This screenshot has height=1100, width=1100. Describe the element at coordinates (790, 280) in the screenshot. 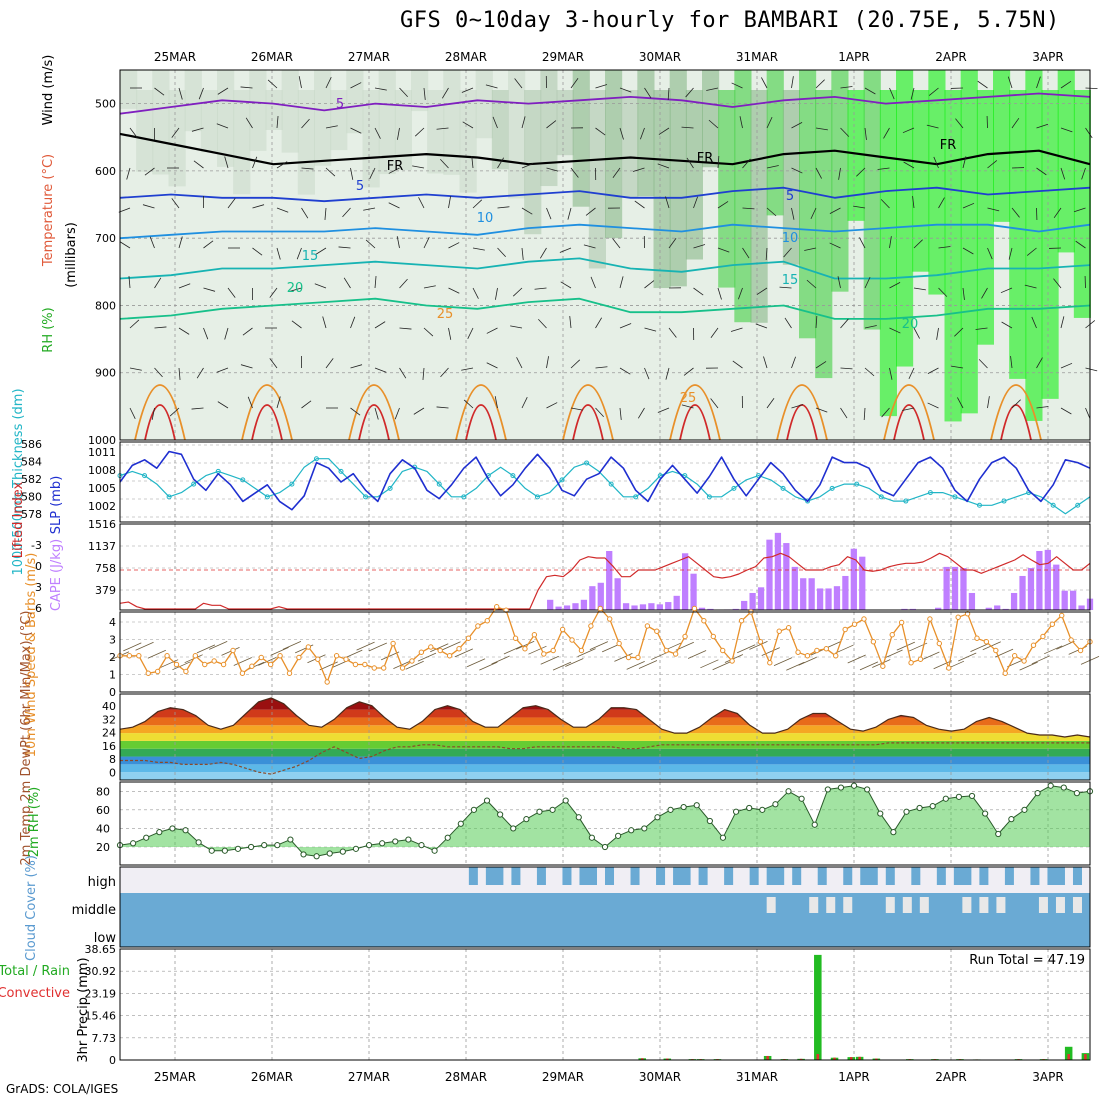

I see `contour-label: 15` at that location.